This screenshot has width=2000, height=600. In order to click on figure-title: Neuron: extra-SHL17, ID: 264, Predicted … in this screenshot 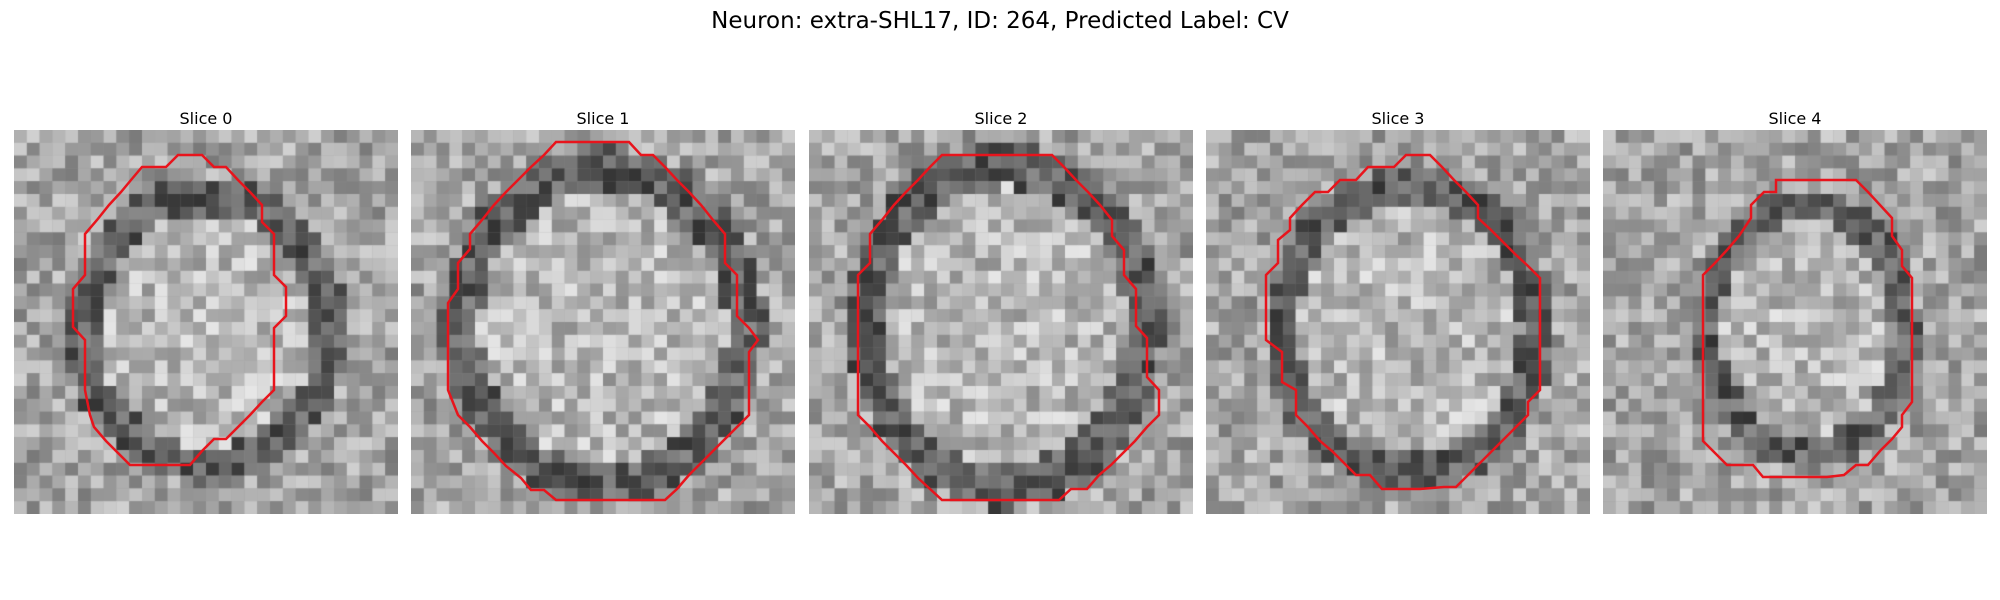, I will do `click(1000, 21)`.